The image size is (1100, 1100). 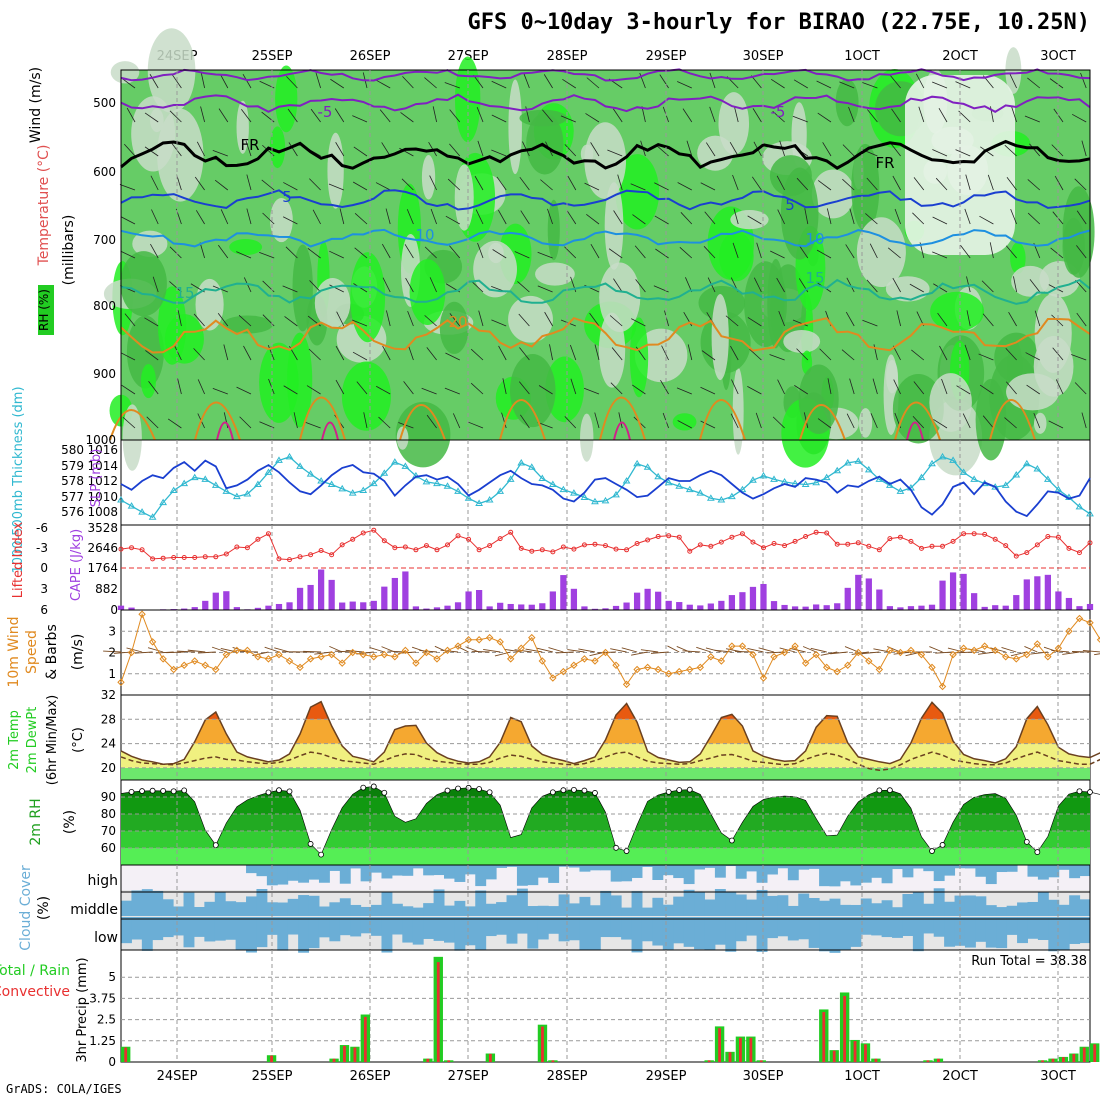 I want to click on slp-tick-label: 1016, so click(x=102, y=450).